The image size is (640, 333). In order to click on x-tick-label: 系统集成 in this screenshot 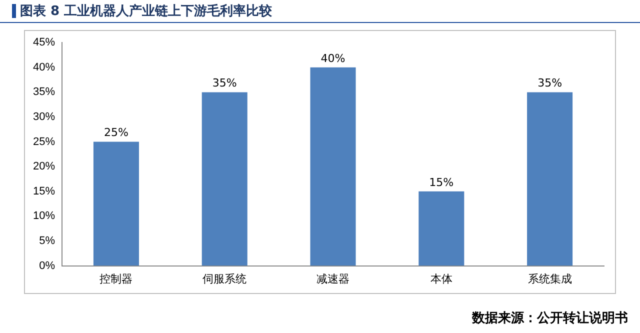, I will do `click(550, 279)`.